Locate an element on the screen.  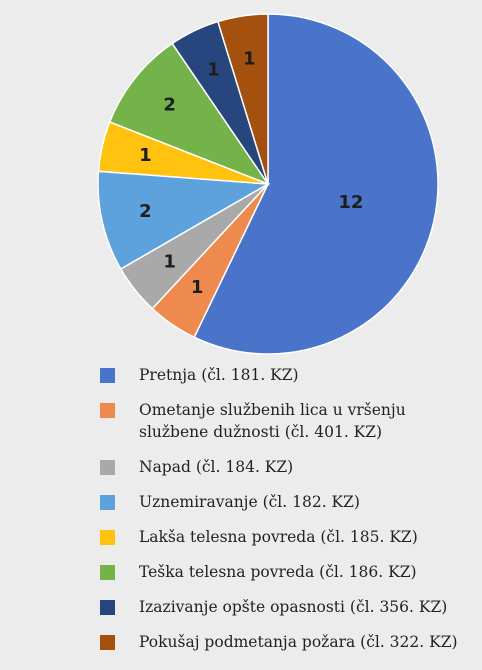
legend-item: Uznemiravanje (čl. 182. KZ) is located at coordinates (291, 502).